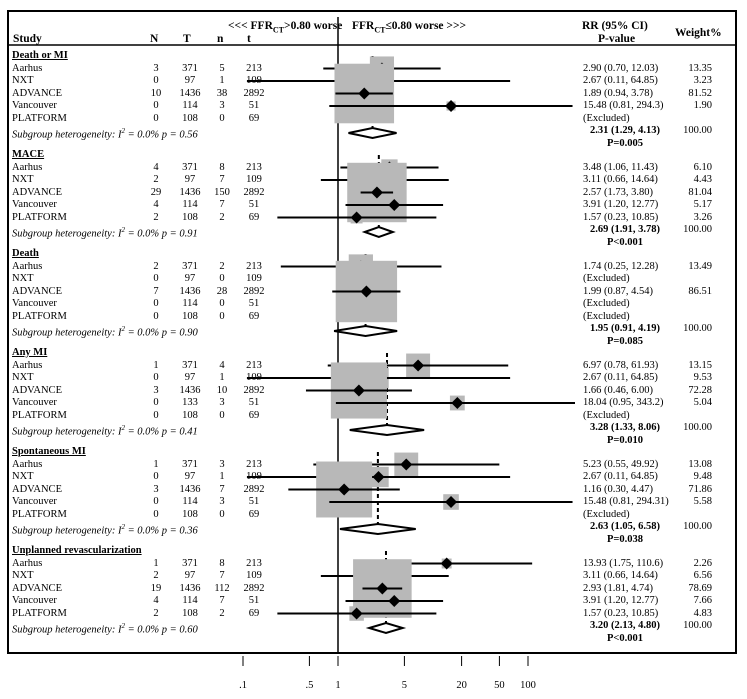 The height and width of the screenshot is (699, 747). I want to click on study-N: 2, so click(156, 217).